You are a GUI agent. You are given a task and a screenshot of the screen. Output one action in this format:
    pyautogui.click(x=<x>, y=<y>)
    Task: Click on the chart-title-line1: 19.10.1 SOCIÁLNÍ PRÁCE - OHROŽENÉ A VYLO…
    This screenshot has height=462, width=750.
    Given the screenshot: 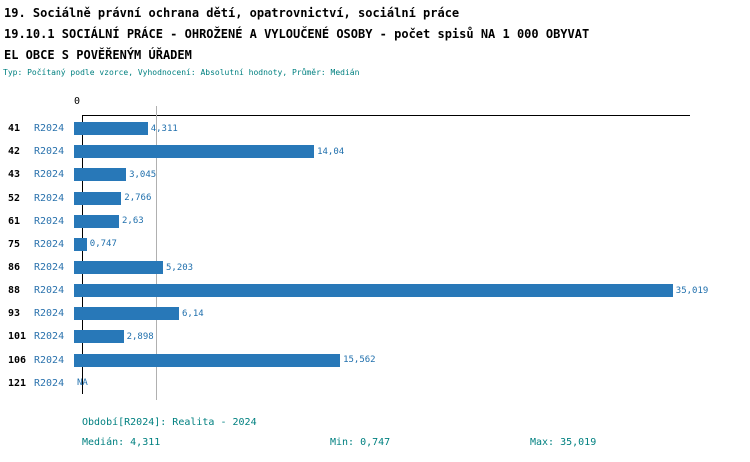 What is the action you would take?
    pyautogui.click(x=297, y=34)
    